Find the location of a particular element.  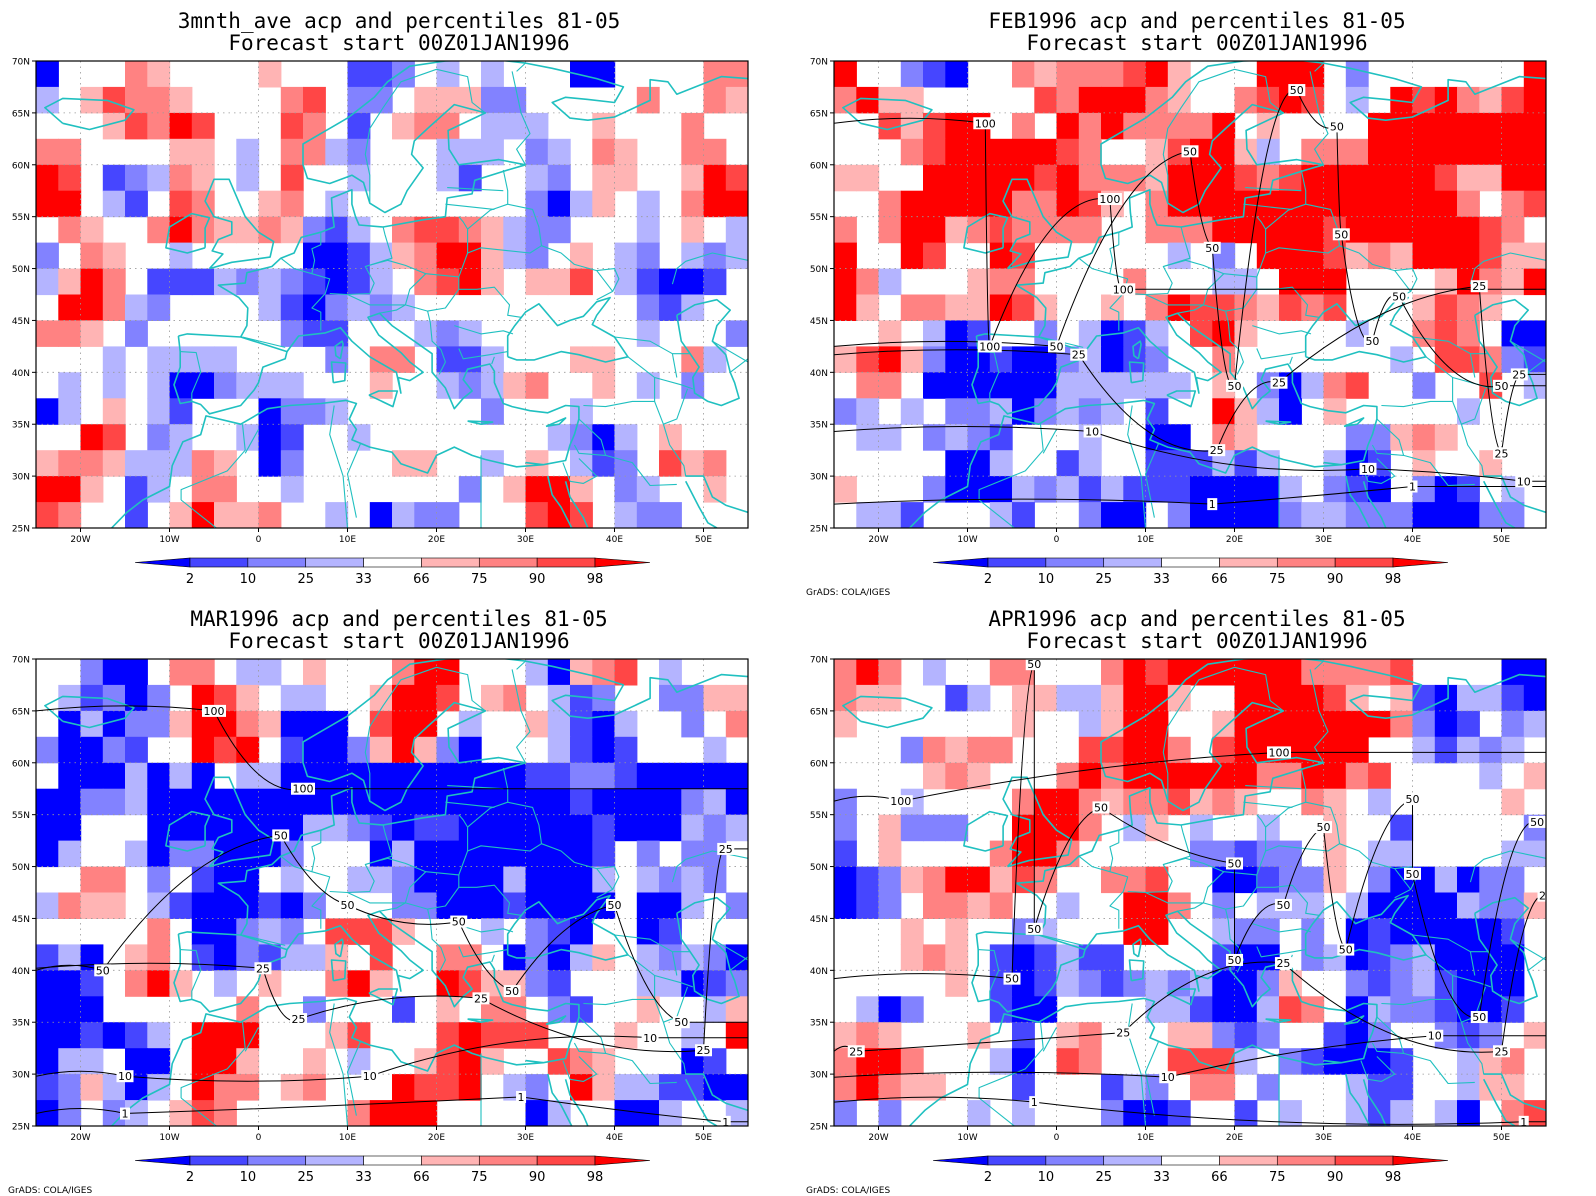

colorbar-label: 90 is located at coordinates (1335, 1177).